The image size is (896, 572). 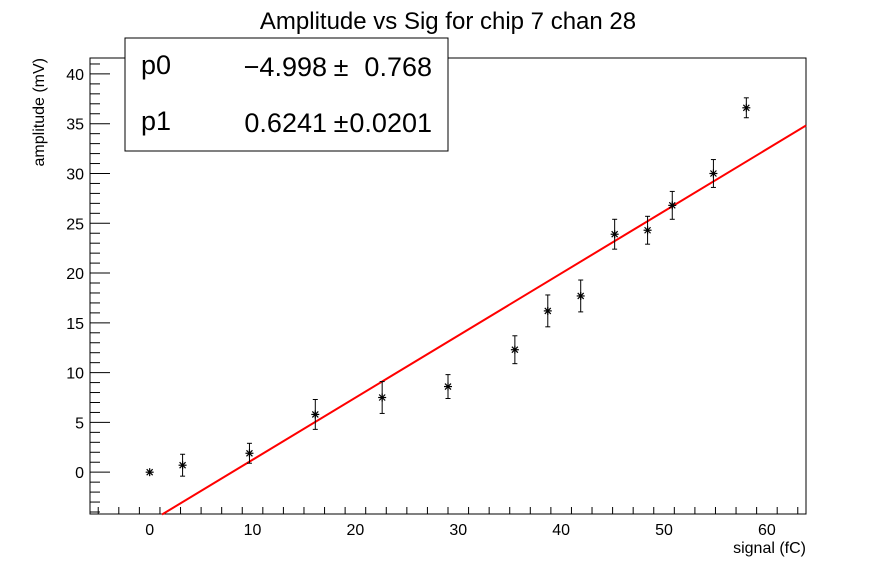 I want to click on stat-p1-name: p1, so click(x=156, y=121).